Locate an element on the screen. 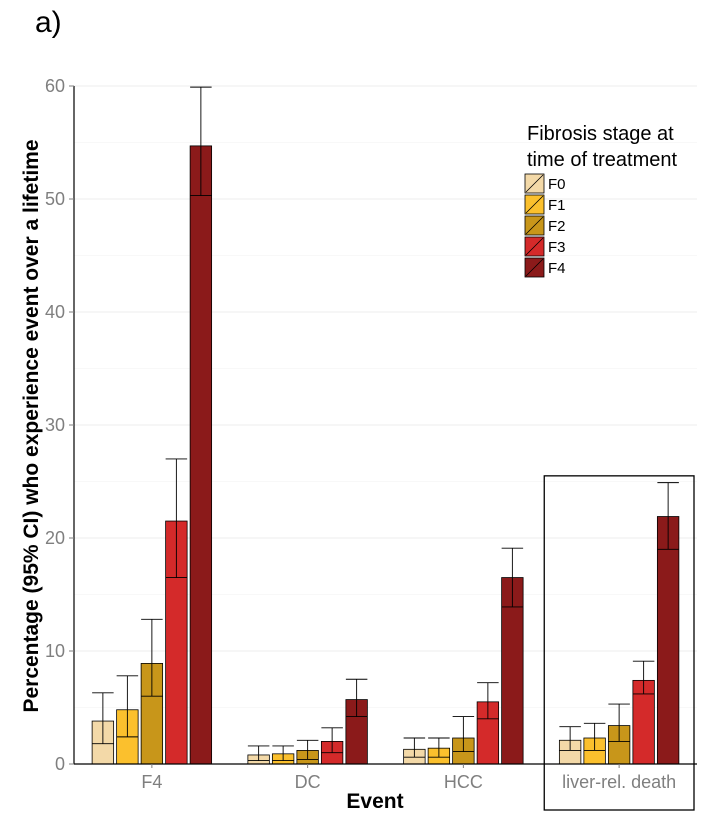 This screenshot has width=708, height=814. legend-title-line-1: Fibrosis stage at is located at coordinates (600, 134).